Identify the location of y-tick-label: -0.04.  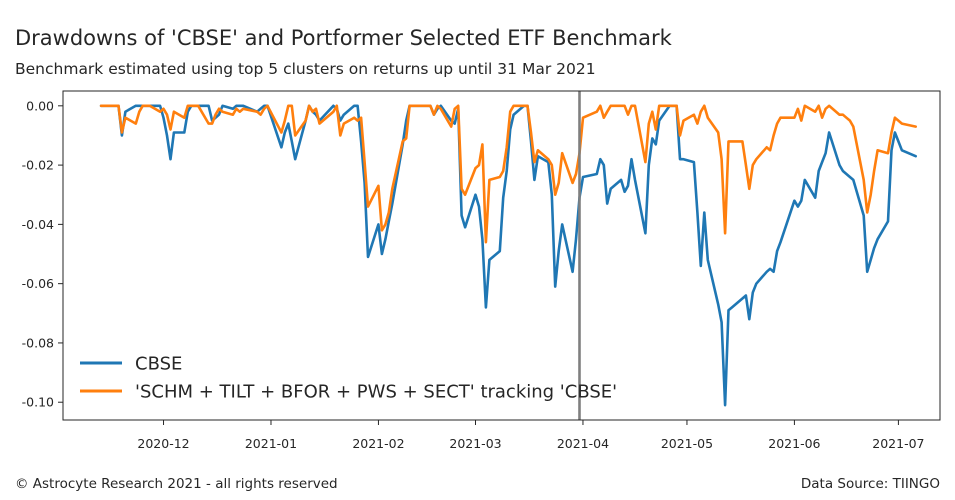
(38, 224).